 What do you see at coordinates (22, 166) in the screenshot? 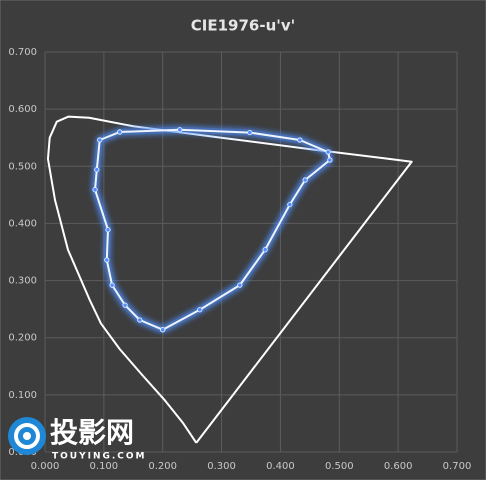
I see `y-tick-label: 0.500` at bounding box center [22, 166].